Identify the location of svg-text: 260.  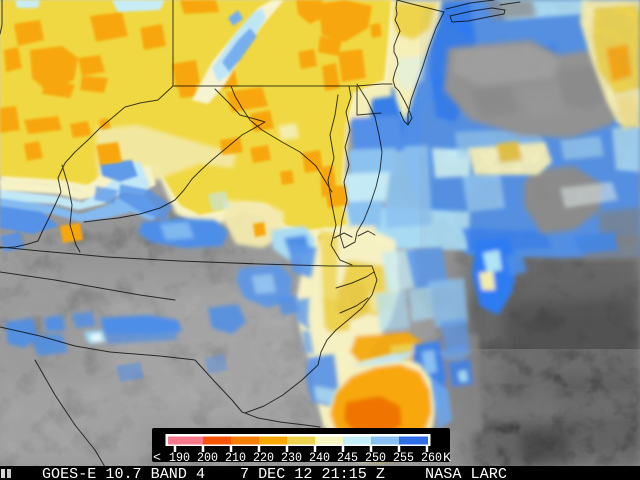
(431, 458).